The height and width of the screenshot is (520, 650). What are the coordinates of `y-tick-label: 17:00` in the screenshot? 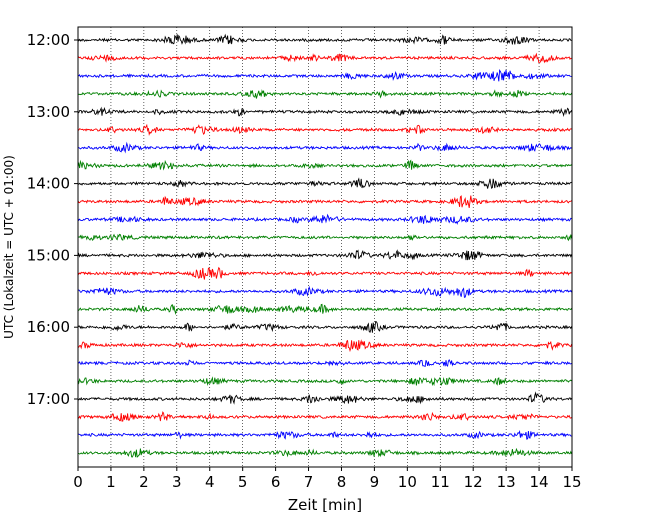 It's located at (48, 399).